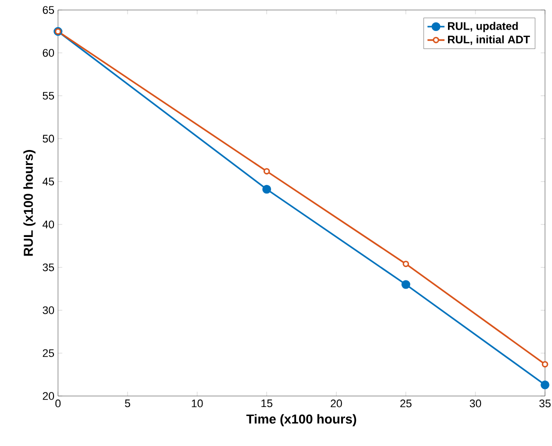 This screenshot has width=552, height=446. What do you see at coordinates (48, 310) in the screenshot?
I see `y-tick-label: 30` at bounding box center [48, 310].